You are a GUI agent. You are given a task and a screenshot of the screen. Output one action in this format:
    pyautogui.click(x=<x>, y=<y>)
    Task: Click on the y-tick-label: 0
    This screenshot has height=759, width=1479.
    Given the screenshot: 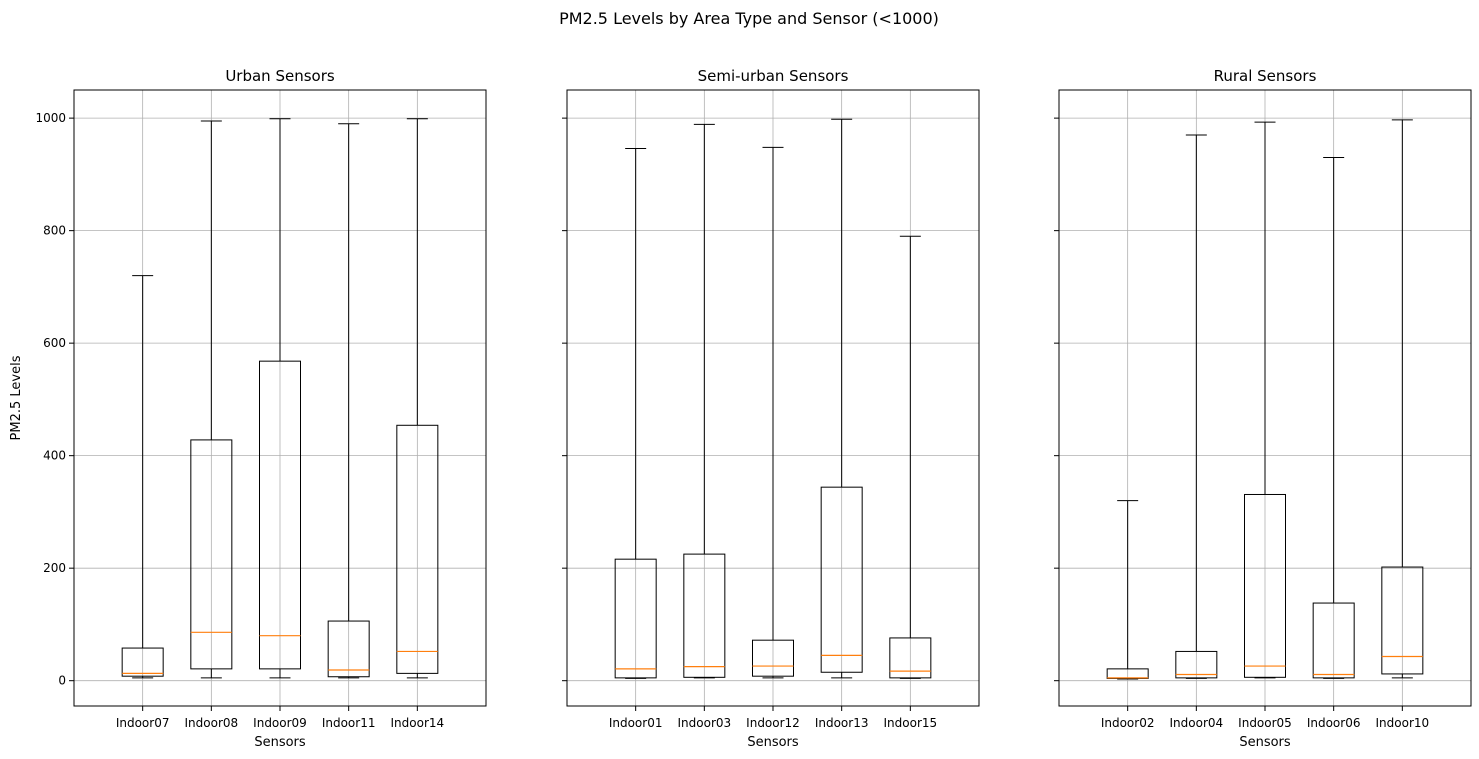 What is the action you would take?
    pyautogui.click(x=62, y=681)
    